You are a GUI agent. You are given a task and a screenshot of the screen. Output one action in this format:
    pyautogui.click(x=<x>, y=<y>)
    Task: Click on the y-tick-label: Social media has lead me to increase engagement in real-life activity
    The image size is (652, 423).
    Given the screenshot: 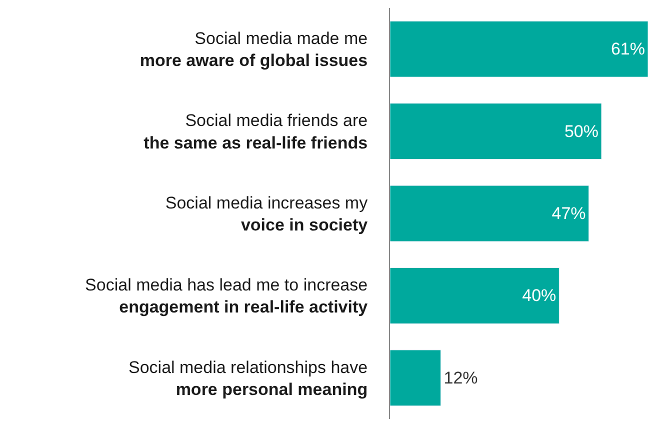 What is the action you would take?
    pyautogui.click(x=226, y=296)
    